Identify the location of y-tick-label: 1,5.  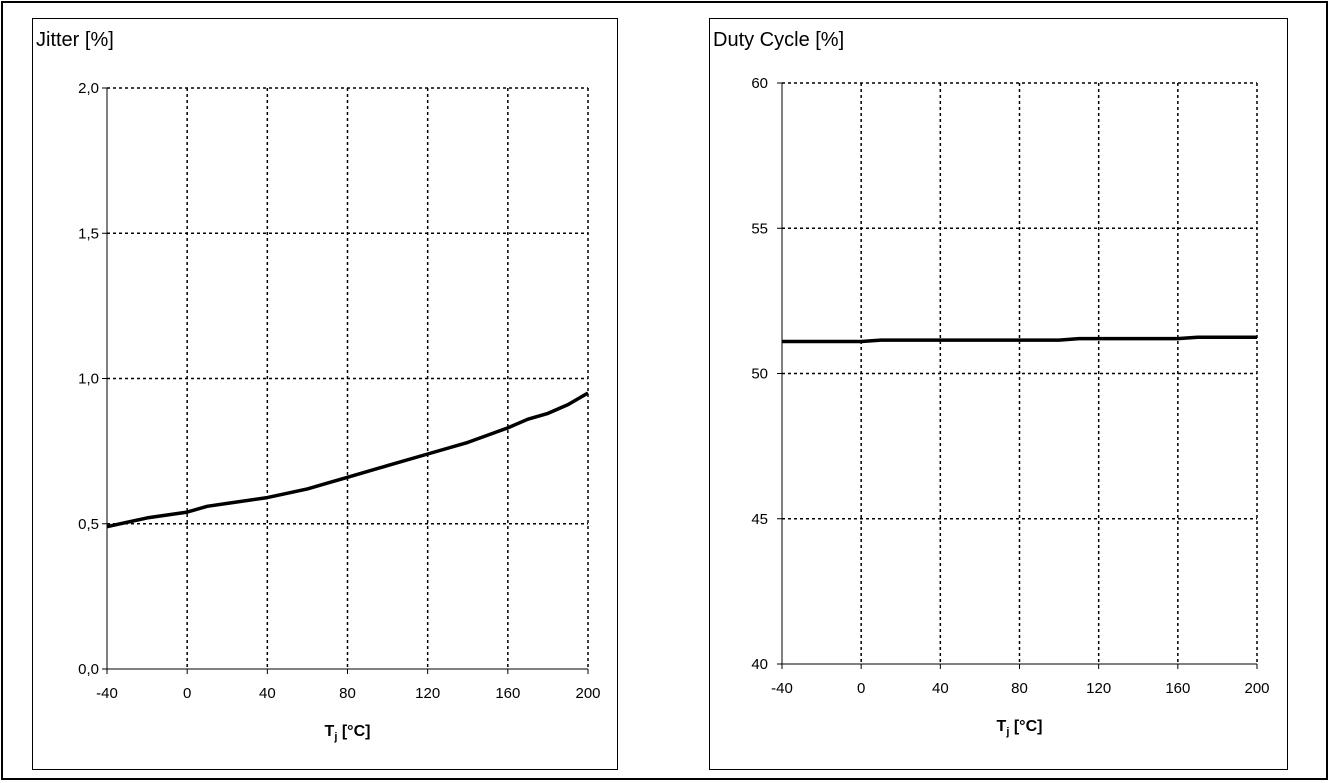
(88, 233).